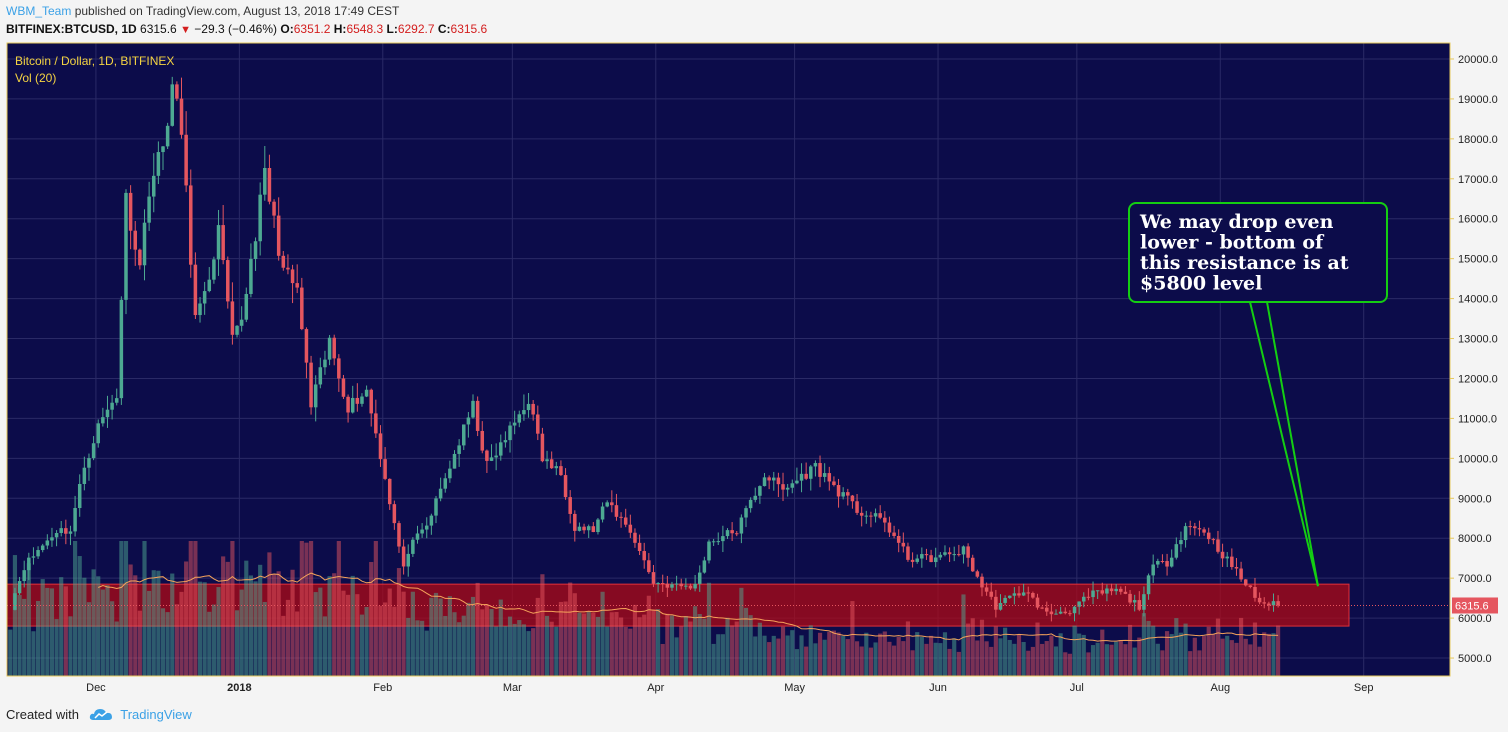  I want to click on author-link: WBM_Team, so click(39, 11).